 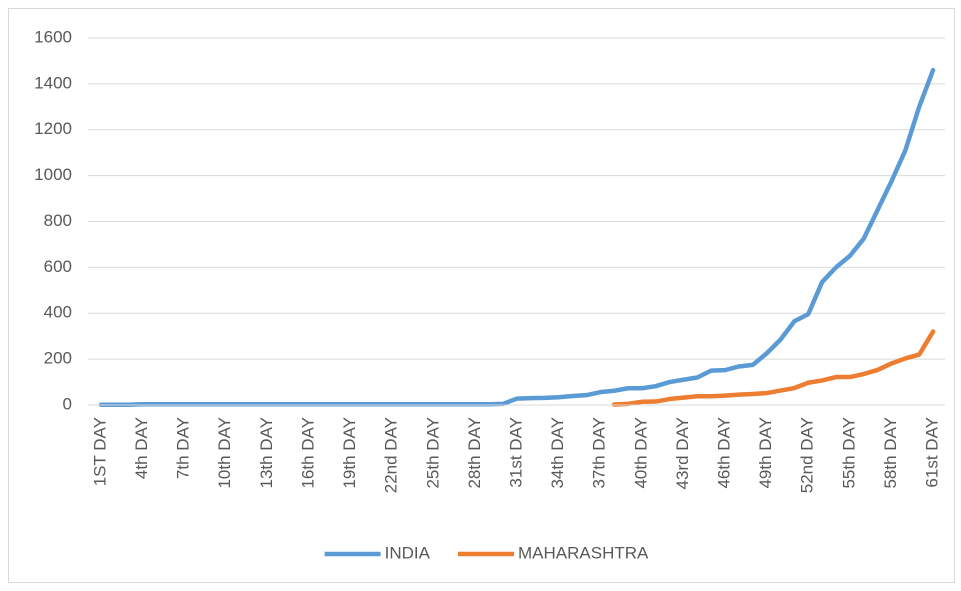 What do you see at coordinates (58, 312) in the screenshot?
I see `y-tick-label: 400` at bounding box center [58, 312].